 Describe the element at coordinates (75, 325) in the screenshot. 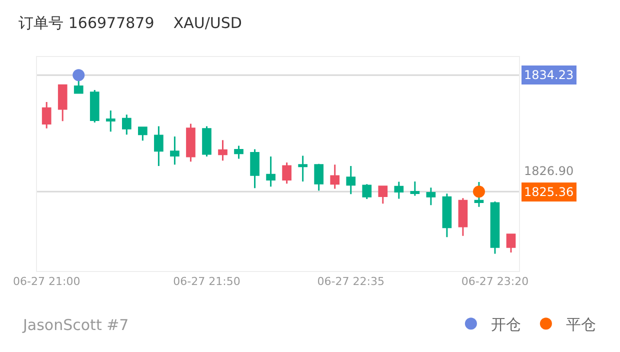

I see `text: JasonScott #7` at that location.